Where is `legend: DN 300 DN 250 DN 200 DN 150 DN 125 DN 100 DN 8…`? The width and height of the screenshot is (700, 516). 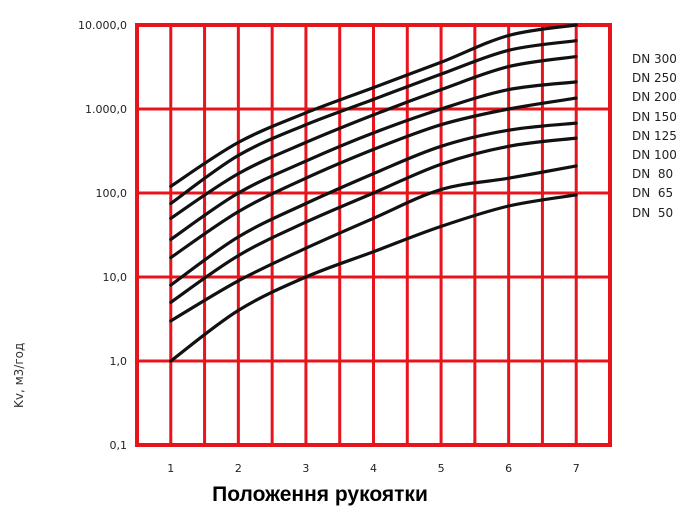 legend: DN 300 DN 250 DN 200 DN 150 DN 125 DN 100 DN 8… is located at coordinates (654, 136).